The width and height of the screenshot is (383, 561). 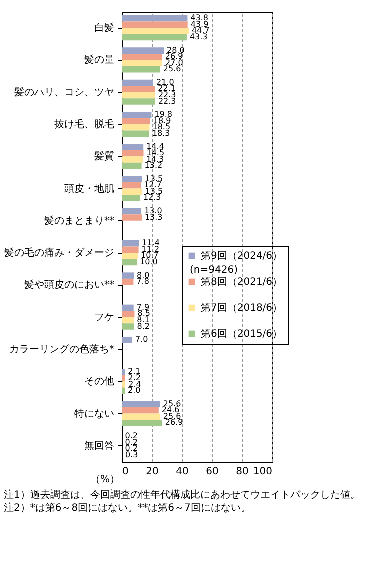 What do you see at coordinates (89, 188) in the screenshot?
I see `y-tick-label: 頭皮・地肌` at bounding box center [89, 188].